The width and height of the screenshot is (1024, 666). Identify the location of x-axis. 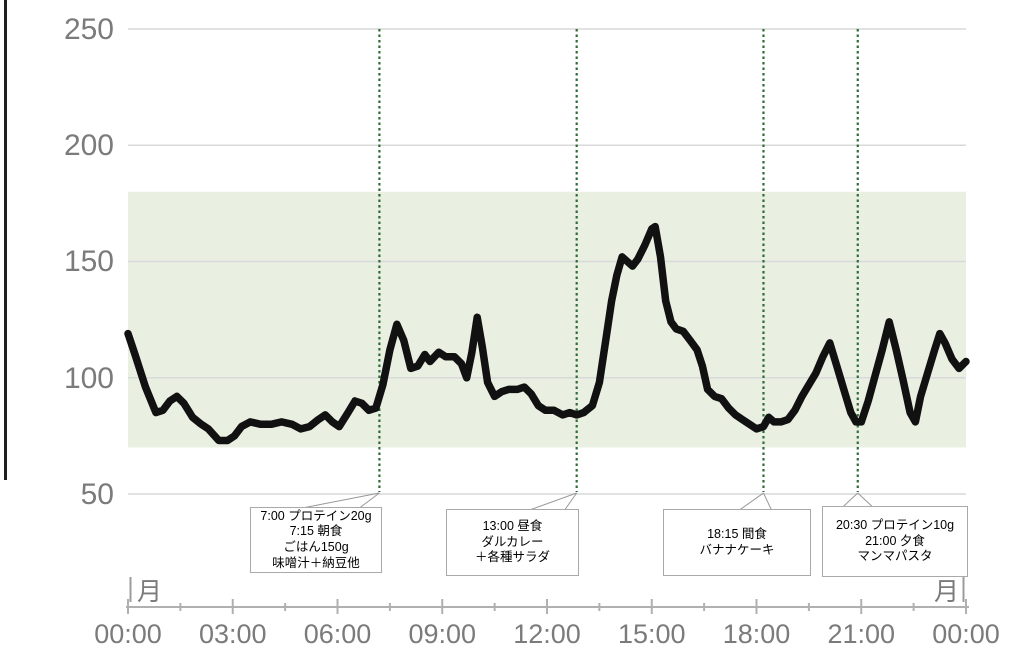
(547, 595).